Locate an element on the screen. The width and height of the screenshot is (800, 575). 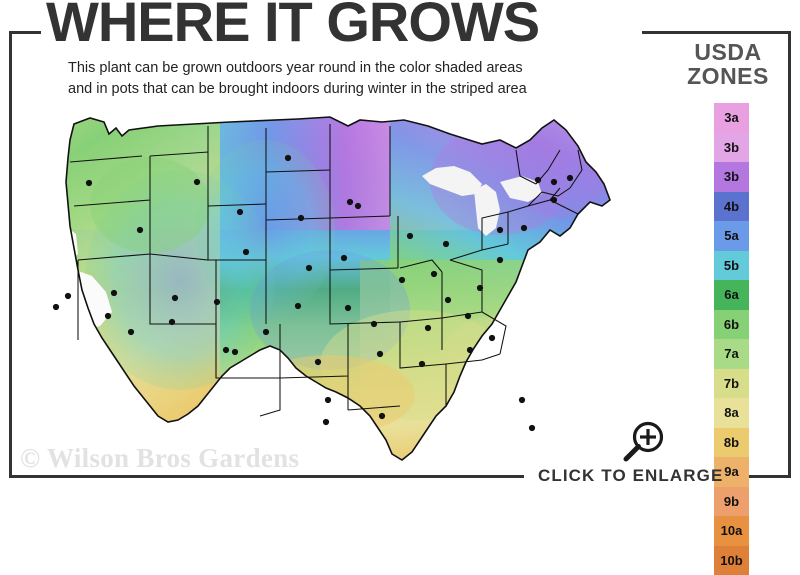
legend-swatch-zone-7a-8: 7a is located at coordinates (731, 354).